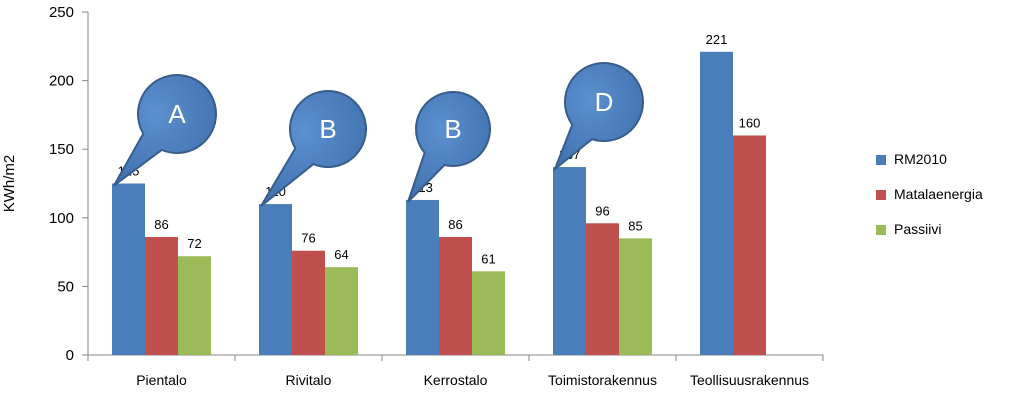  Describe the element at coordinates (308, 238) in the screenshot. I see `data-label-matalaenergia-rivitalo: 76` at that location.